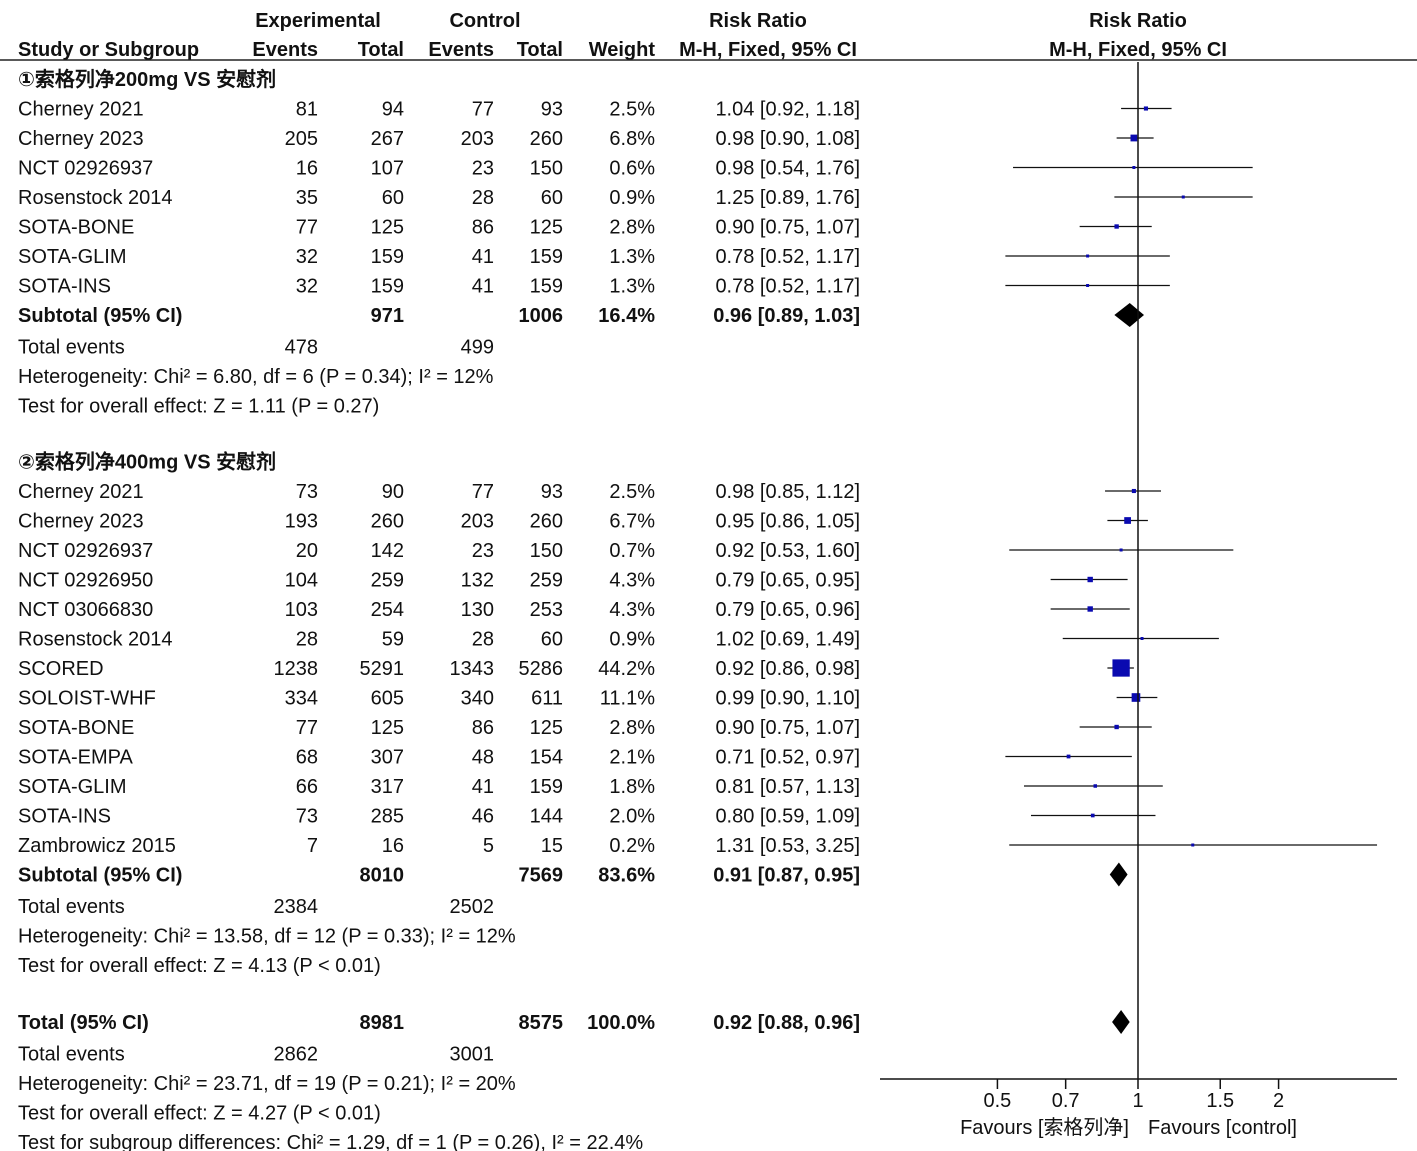 The height and width of the screenshot is (1151, 1417). What do you see at coordinates (307, 728) in the screenshot?
I see `exp-events: 77` at bounding box center [307, 728].